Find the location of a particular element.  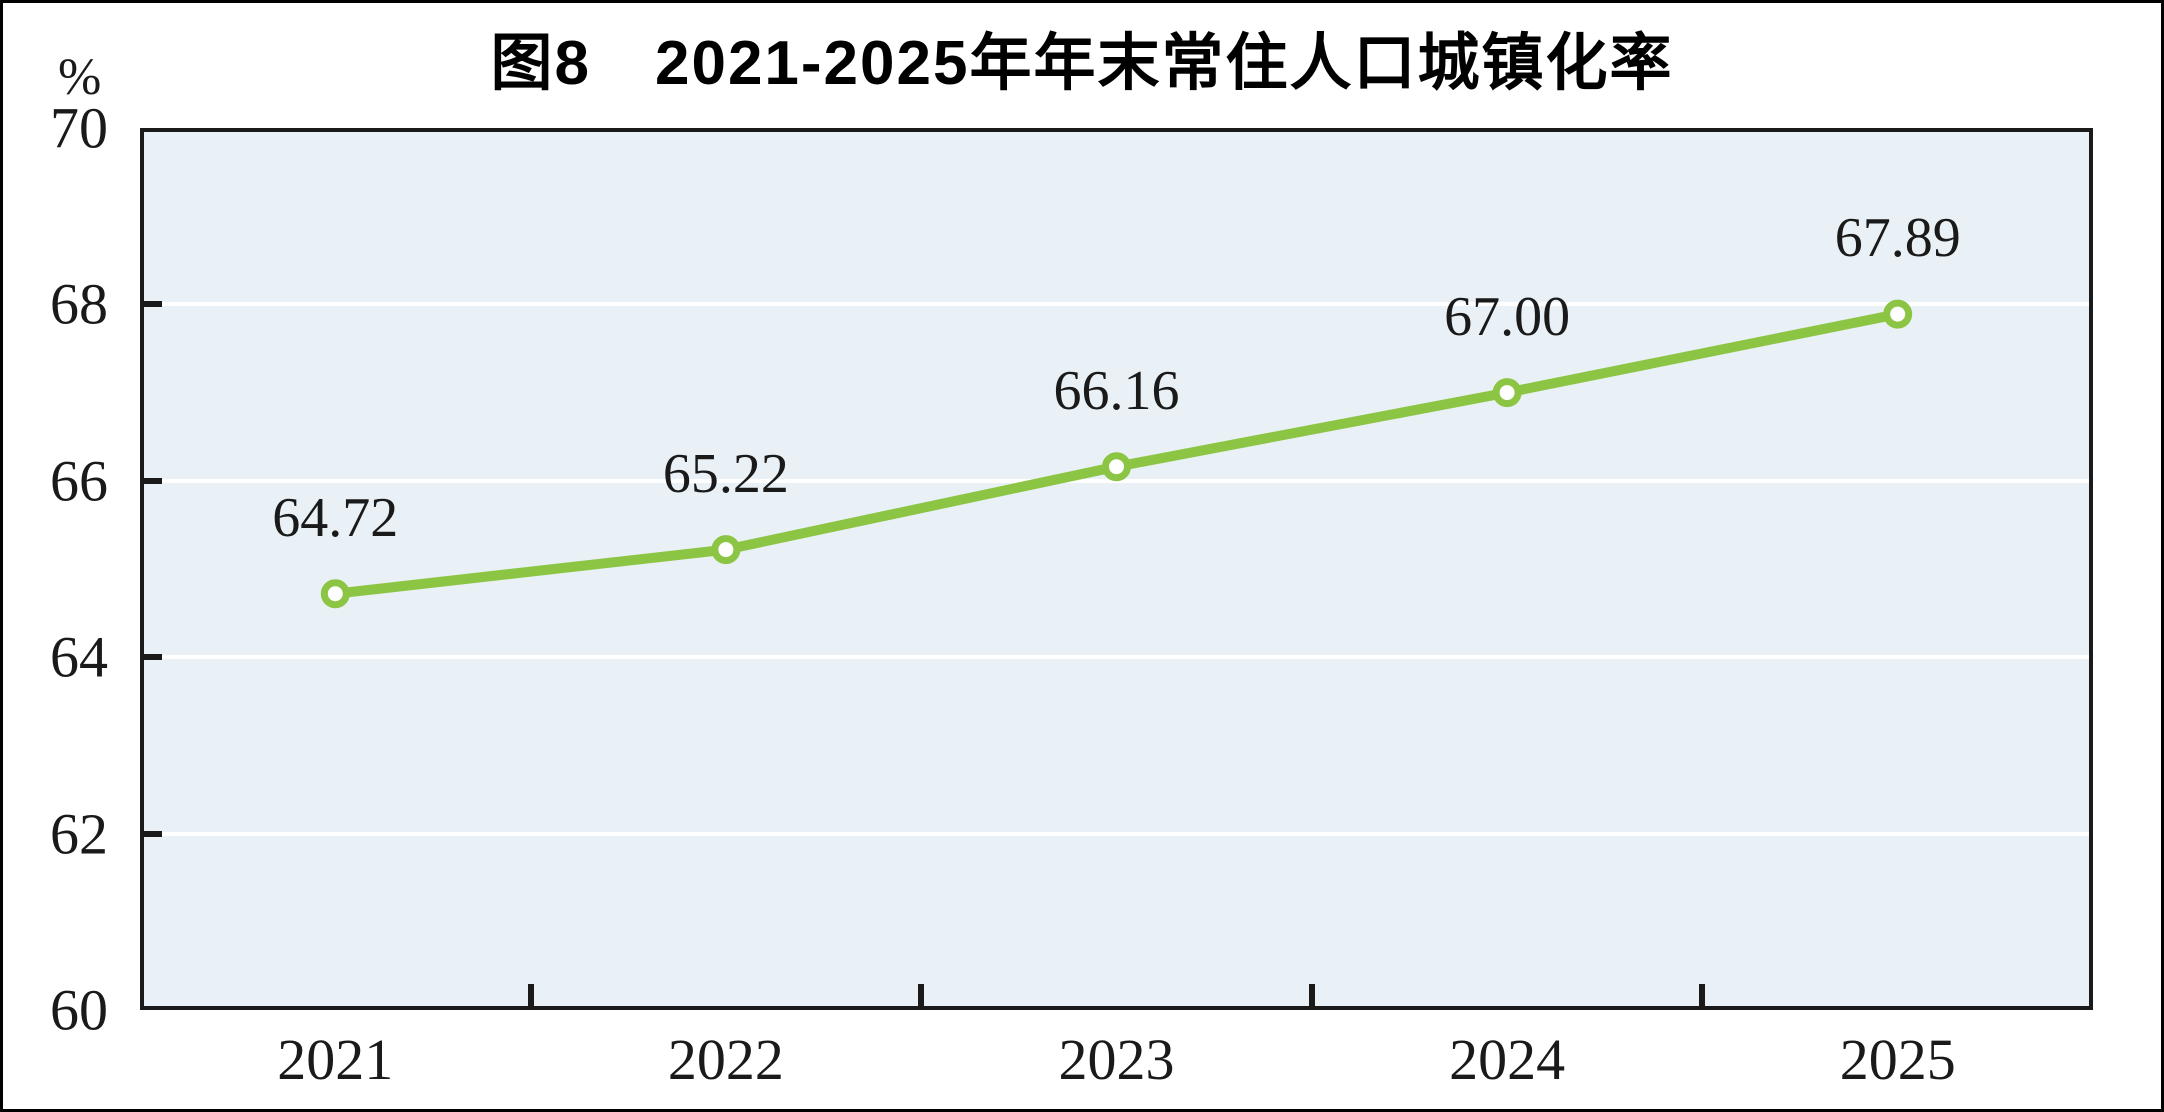

data-label: 67.89 is located at coordinates (1897, 238).